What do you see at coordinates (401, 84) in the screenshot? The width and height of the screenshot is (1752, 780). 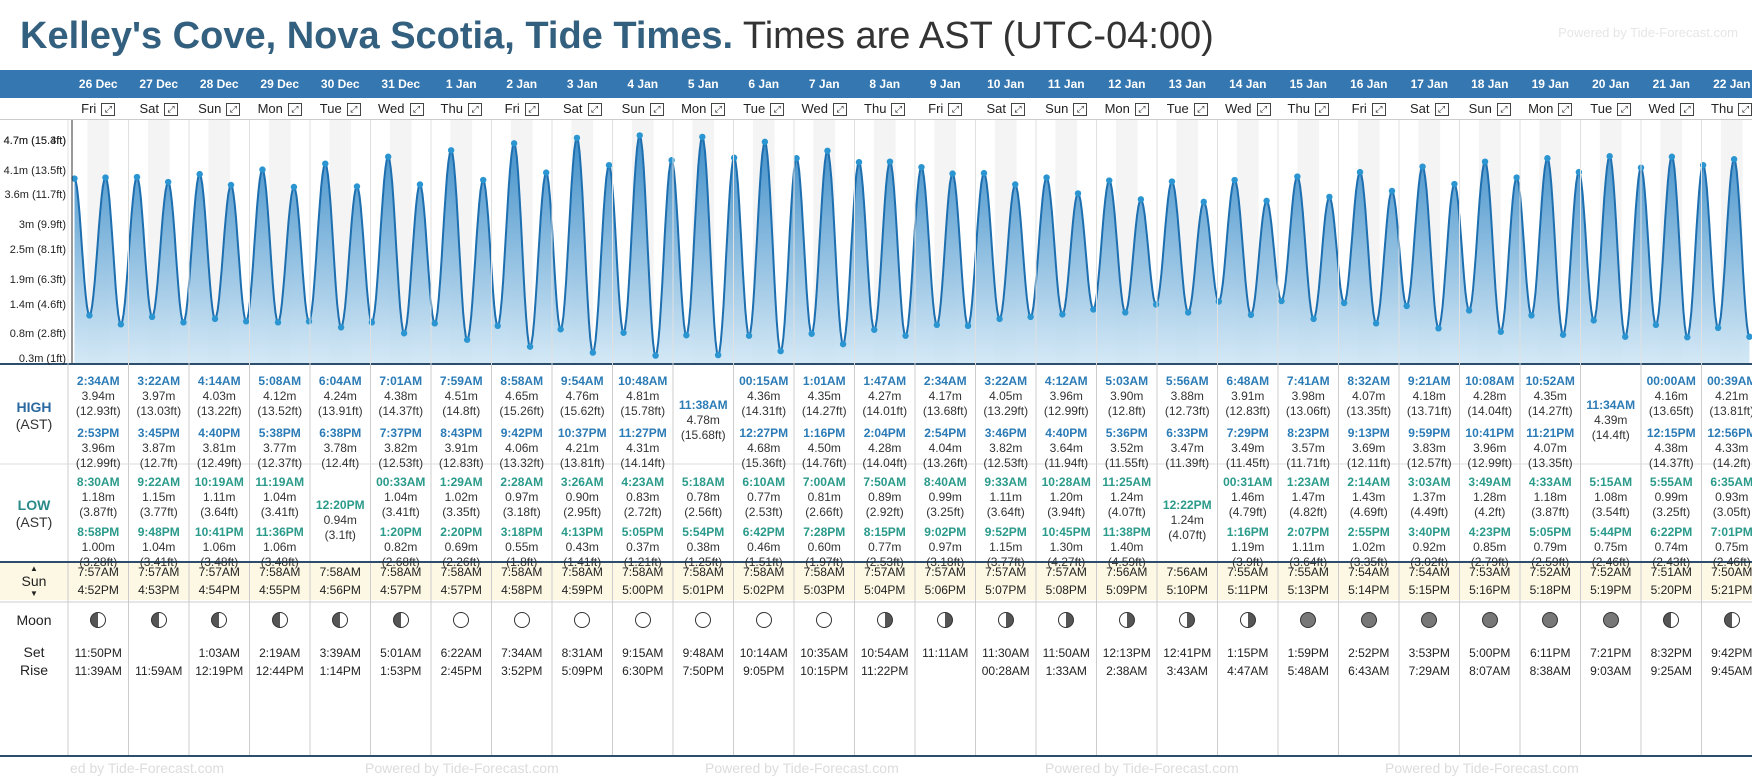 I see `date-header-5: 31 Dec` at bounding box center [401, 84].